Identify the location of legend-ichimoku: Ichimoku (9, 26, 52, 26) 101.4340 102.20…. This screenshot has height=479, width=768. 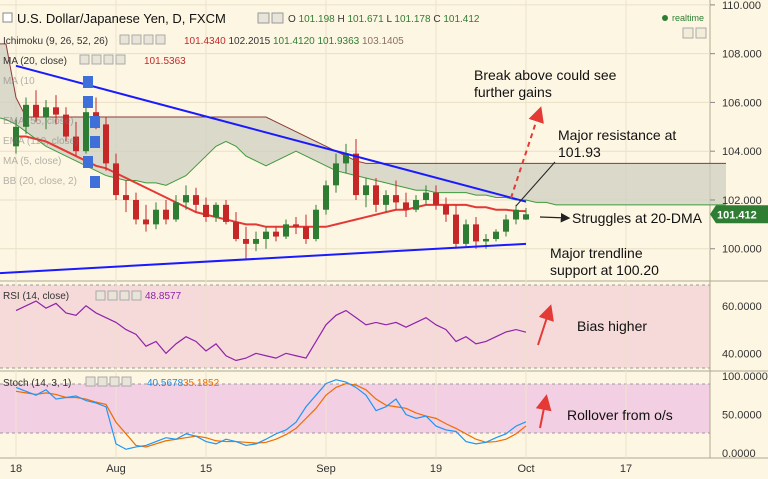
(203, 40).